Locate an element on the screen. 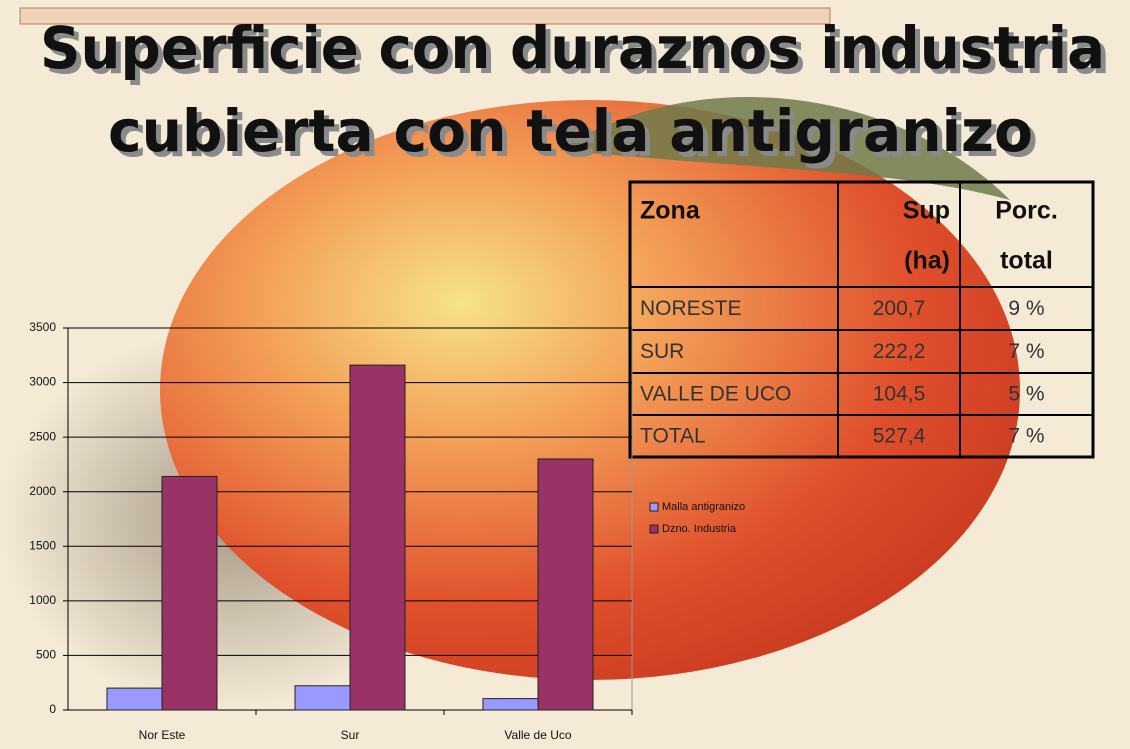  table-header: Porc. is located at coordinates (1026, 211).